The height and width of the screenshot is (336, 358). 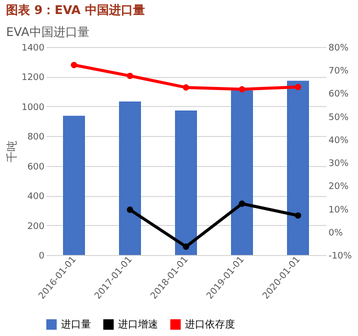 I want to click on y-tick-label: 1000, so click(x=33, y=107).